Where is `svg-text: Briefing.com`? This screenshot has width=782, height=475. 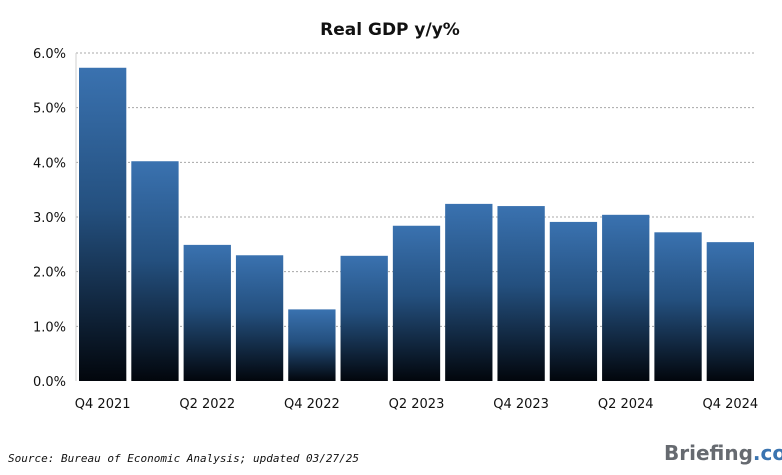
svg-text: Briefing.com is located at coordinates (723, 453).